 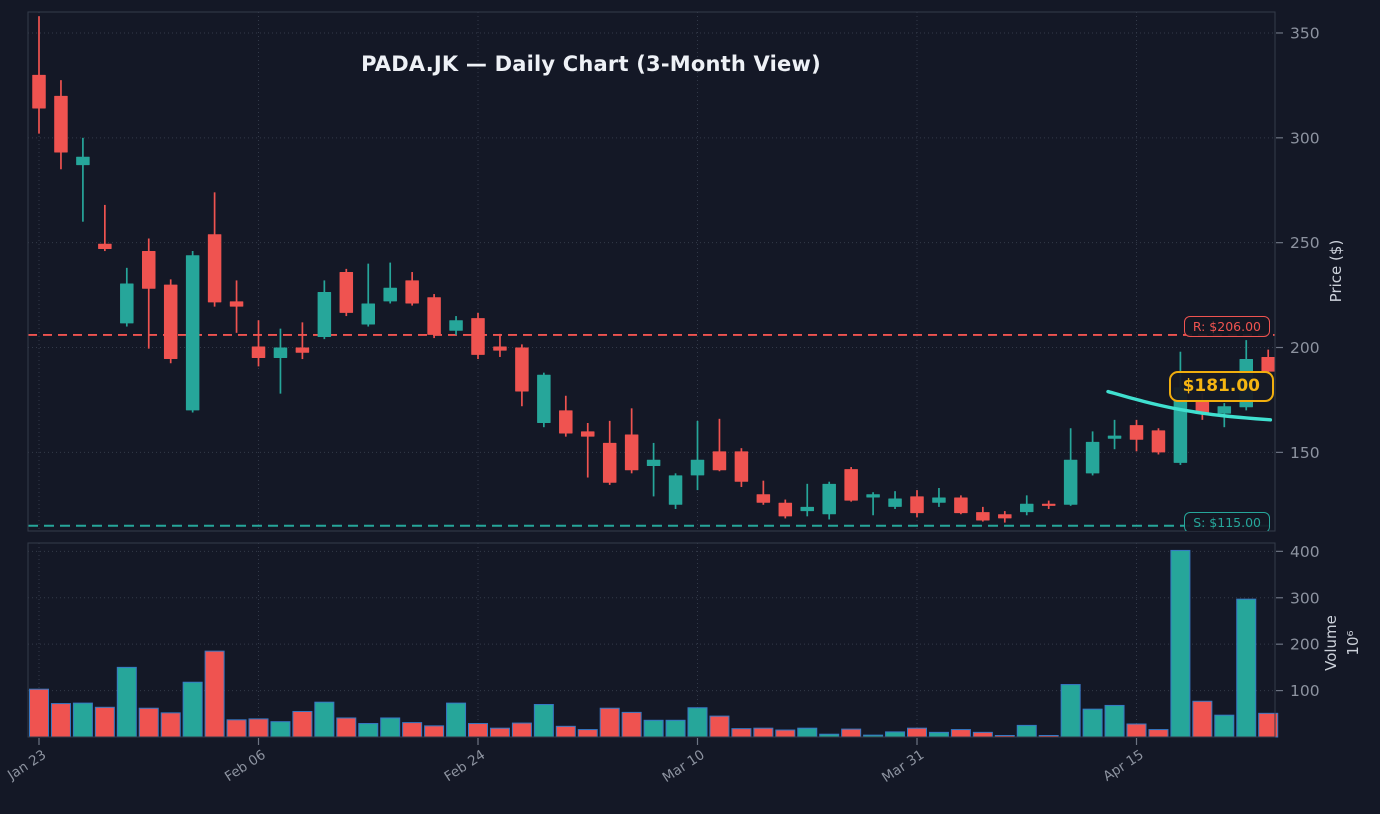 What do you see at coordinates (1305, 645) in the screenshot?
I see `volume-tick-label-200: 200` at bounding box center [1305, 645].